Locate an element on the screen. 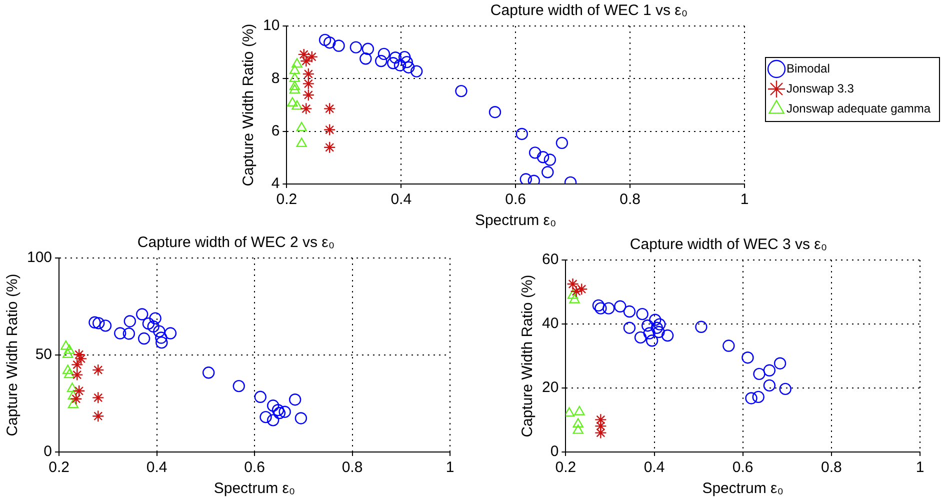 The width and height of the screenshot is (950, 498). x-tick-label: 0.8 is located at coordinates (630, 199).